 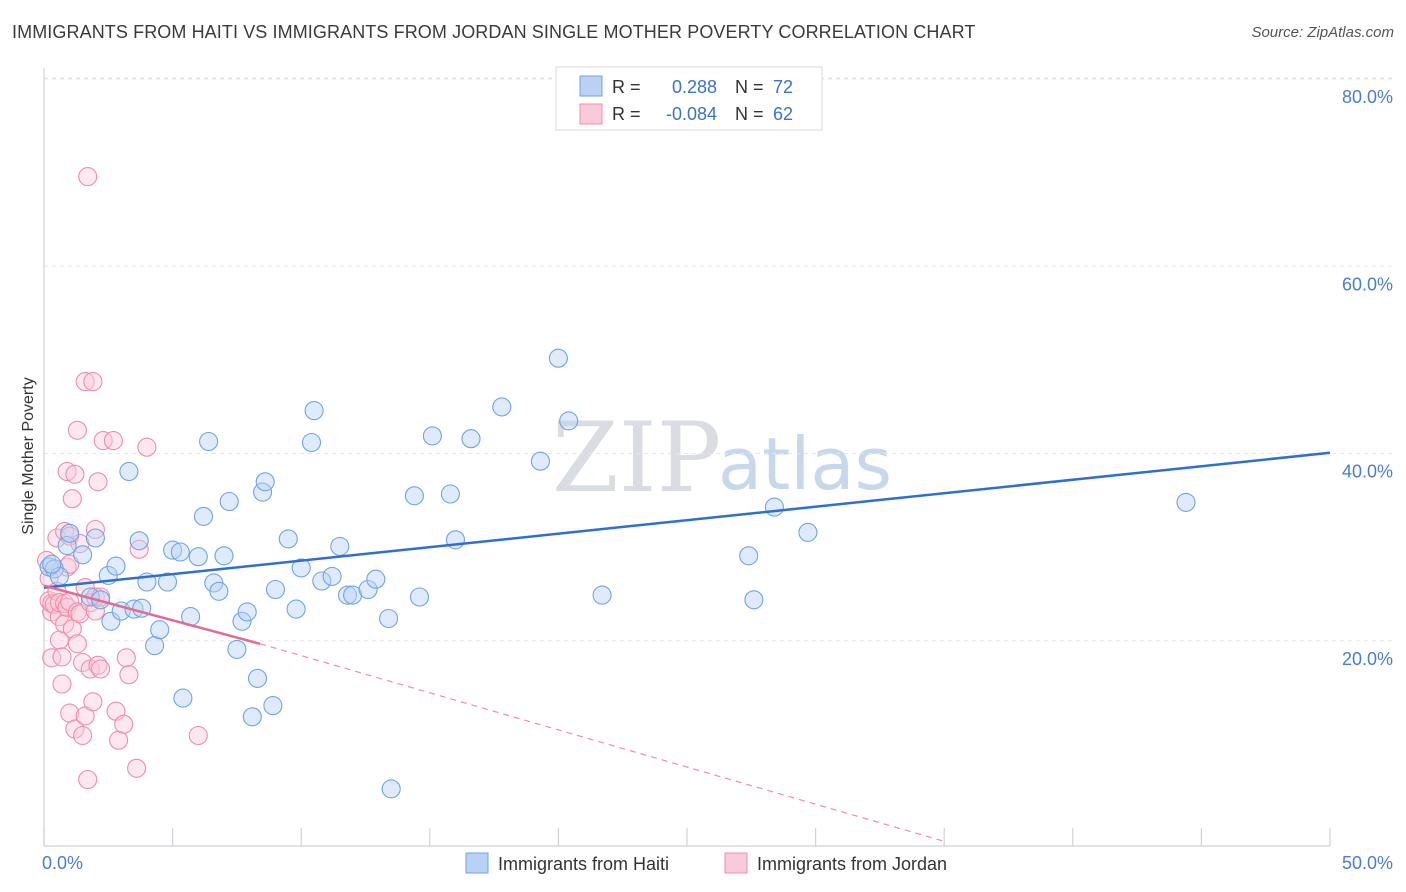 I want to click on y-tick-label: 60.0%, so click(x=1367, y=284).